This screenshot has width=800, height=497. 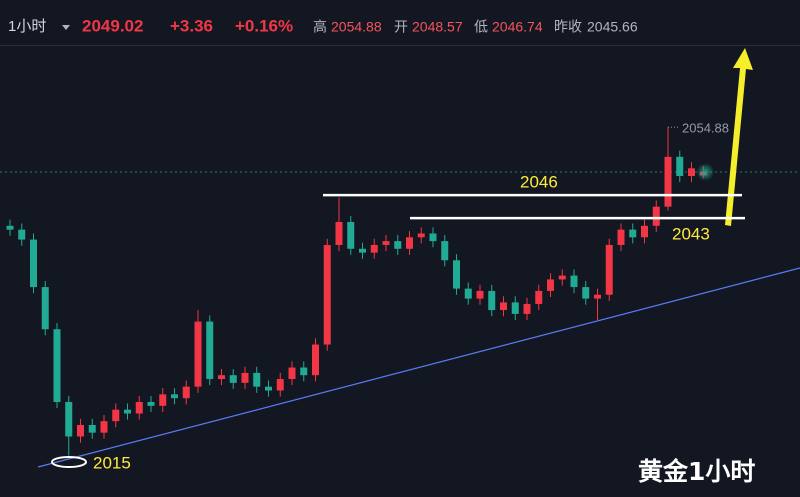 What do you see at coordinates (66, 27) in the screenshot?
I see `dropdown-arrow` at bounding box center [66, 27].